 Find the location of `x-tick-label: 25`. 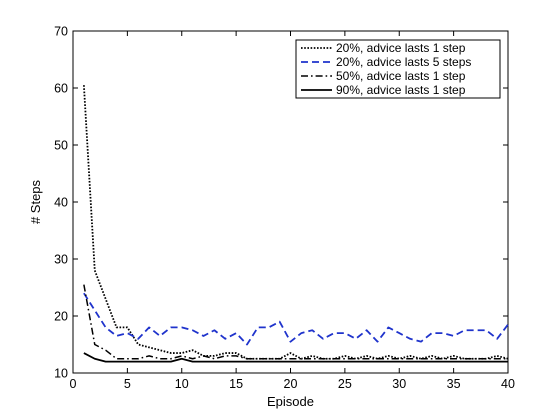

x-tick-label: 25 is located at coordinates (345, 384).